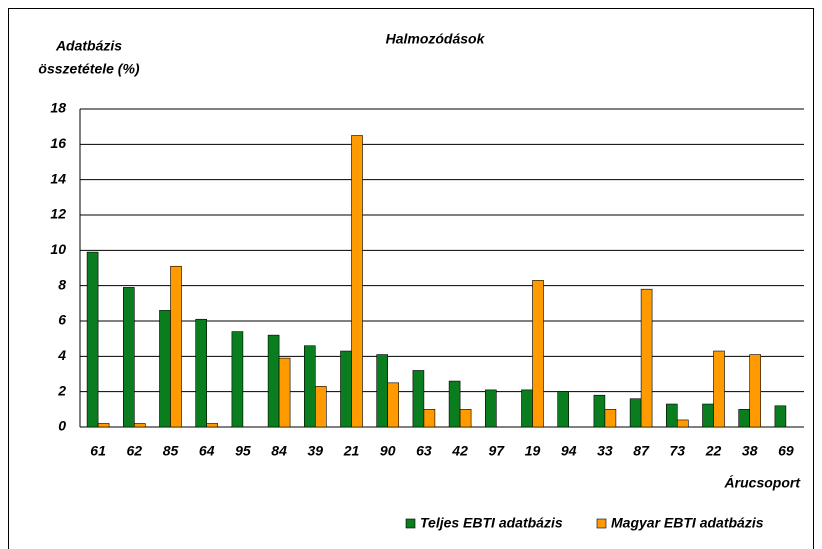 The height and width of the screenshot is (549, 822). What do you see at coordinates (763, 483) in the screenshot?
I see `x-axis-label: Árucsoport` at bounding box center [763, 483].